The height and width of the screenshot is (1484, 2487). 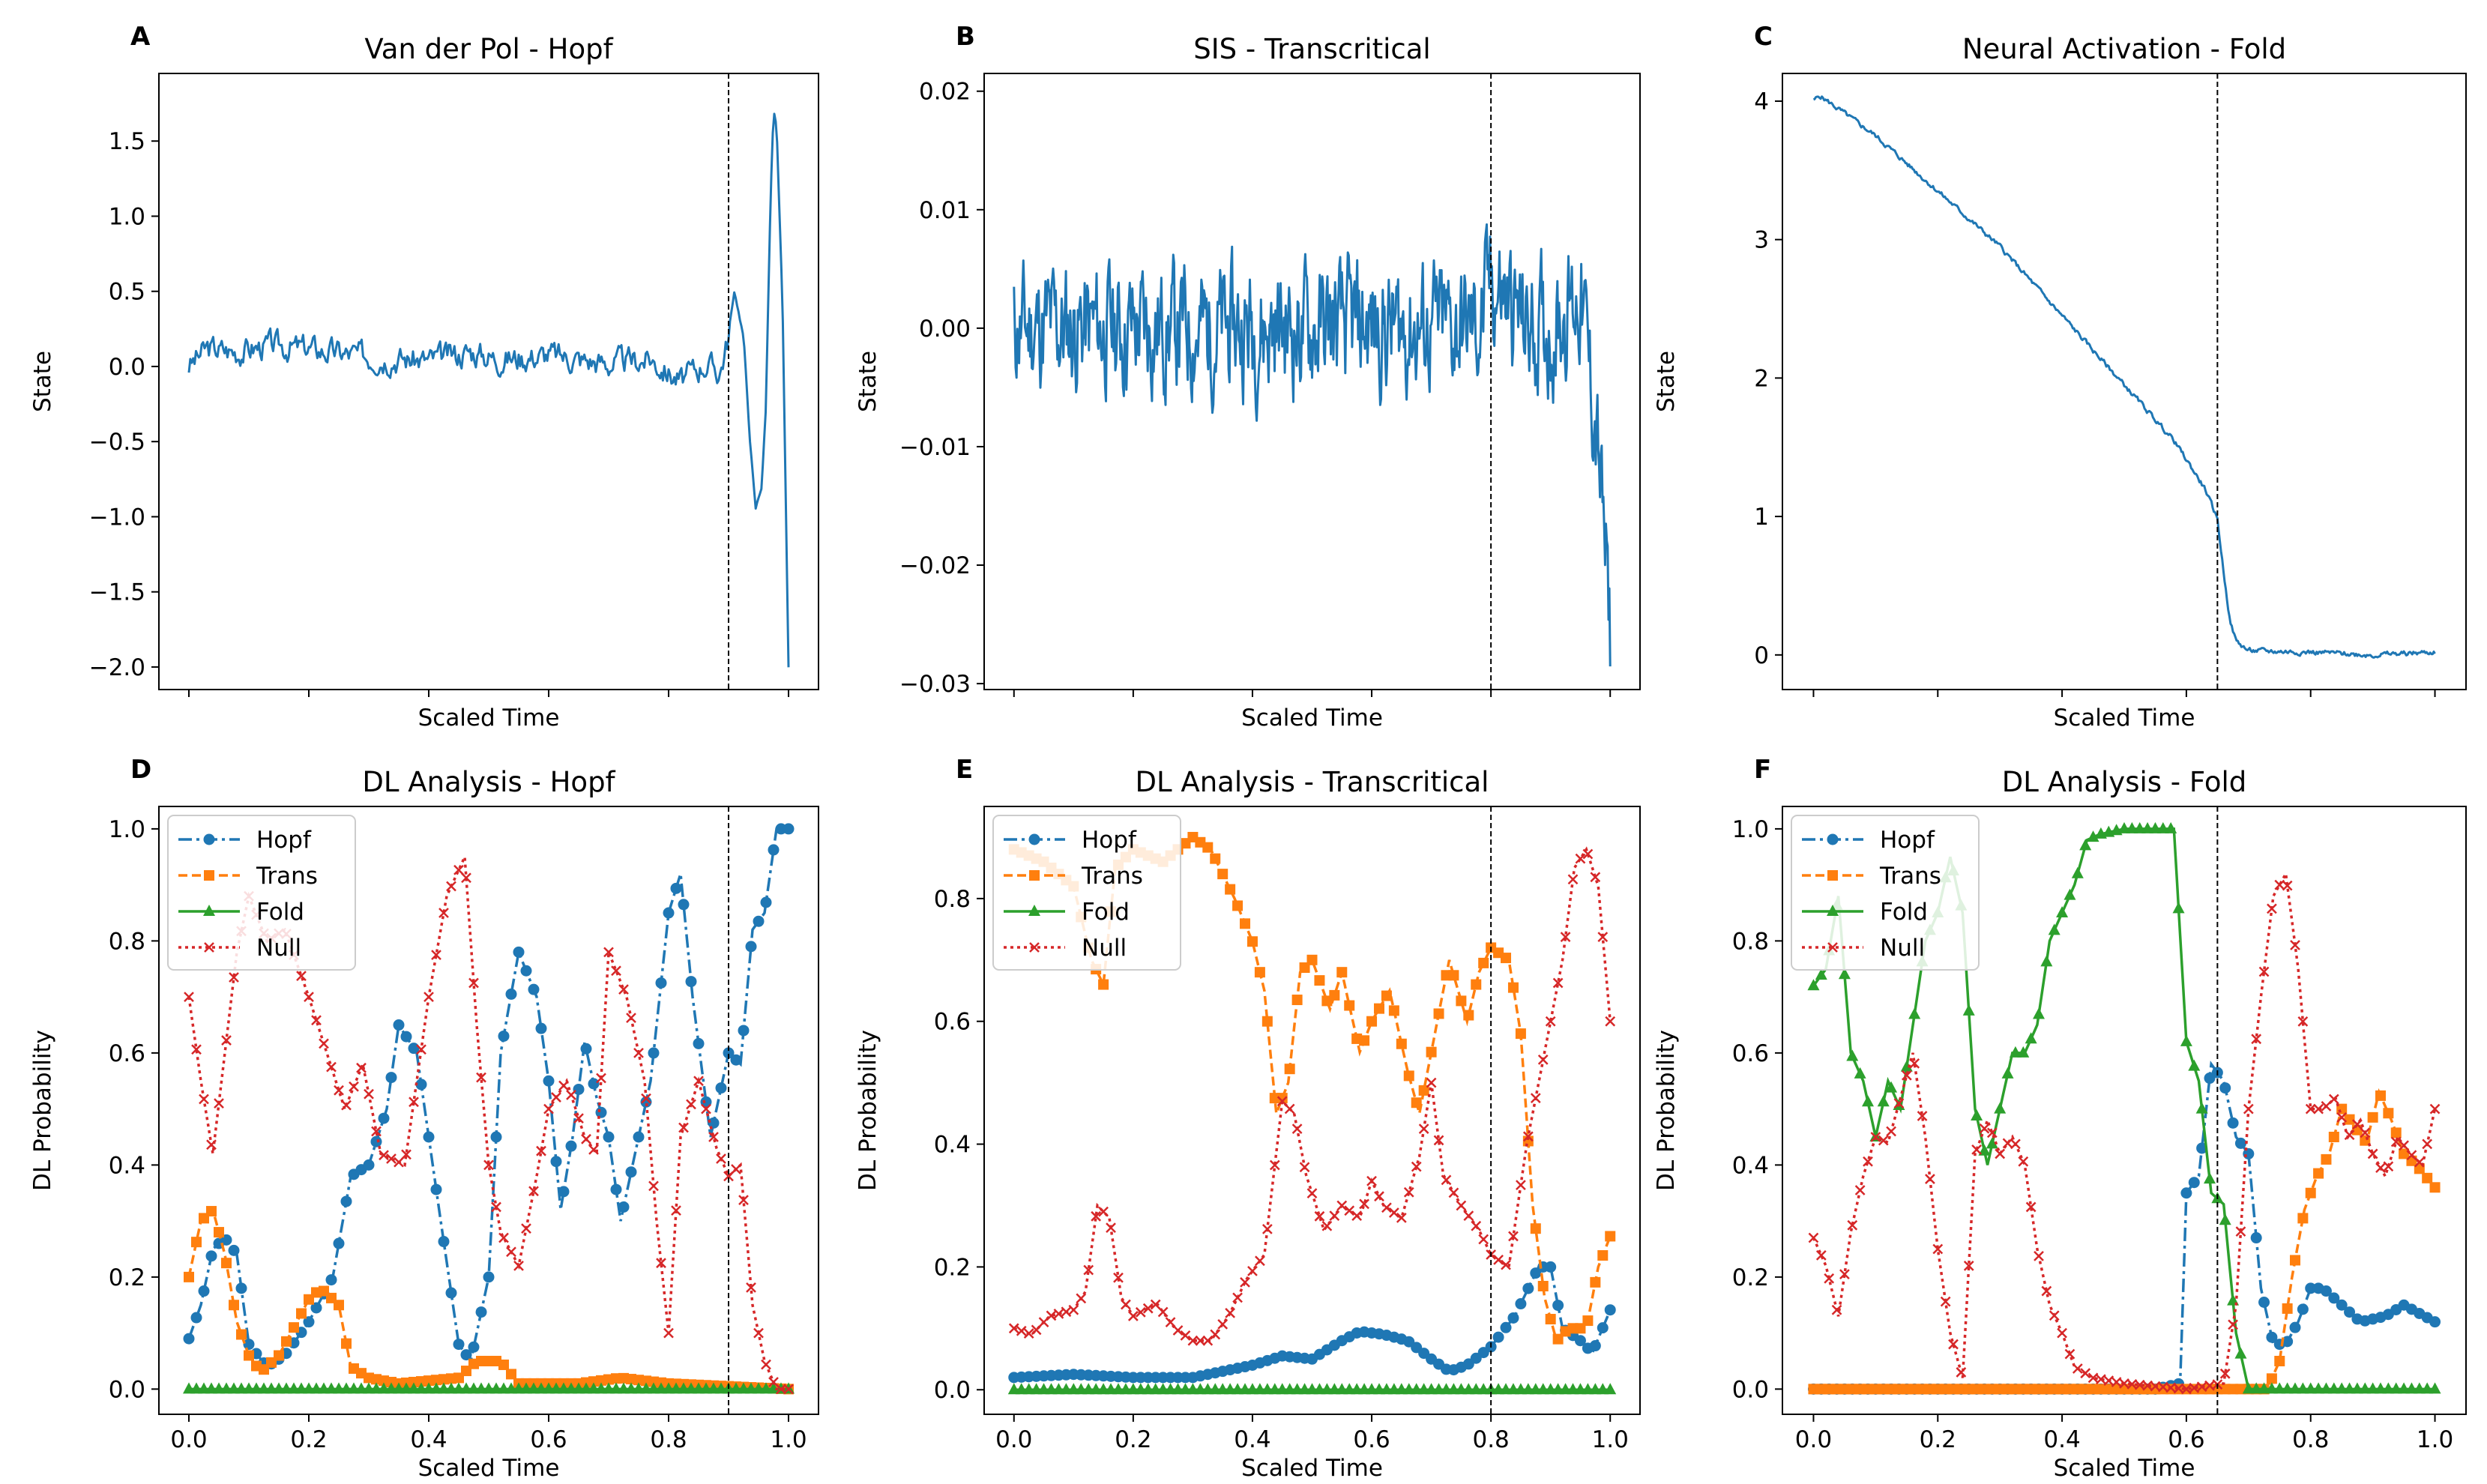 I want to click on x-axis-label-E: Scaled Time, so click(x=1312, y=1469).